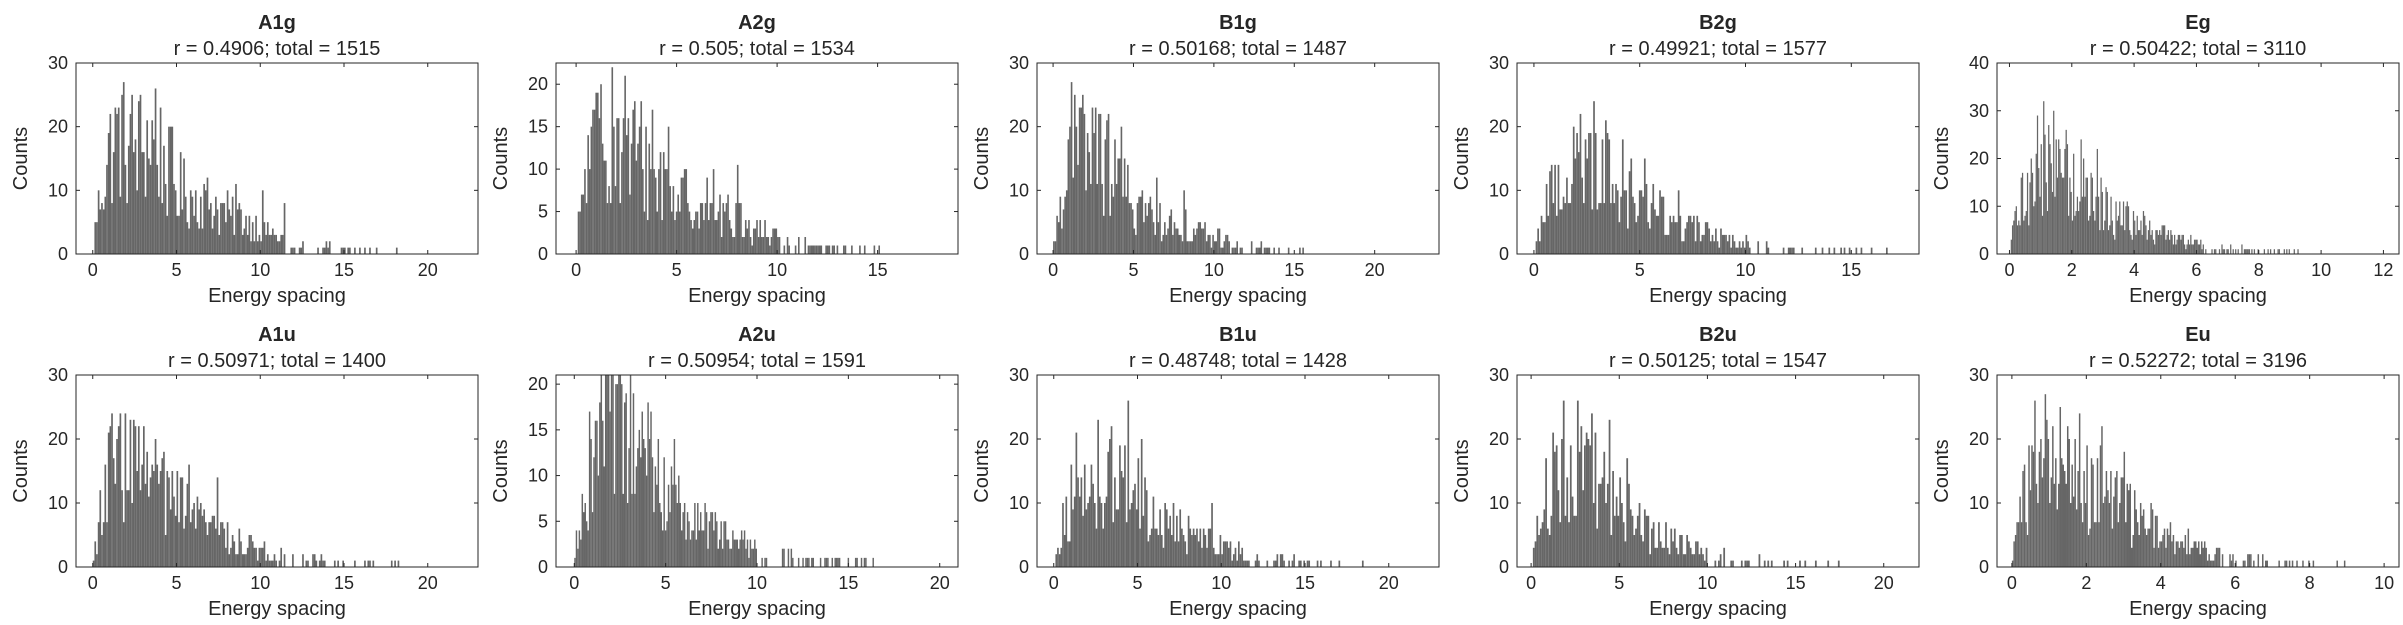  What do you see at coordinates (1718, 361) in the screenshot?
I see `panel-subtitle: r = 0.50125; total = 1547` at bounding box center [1718, 361].